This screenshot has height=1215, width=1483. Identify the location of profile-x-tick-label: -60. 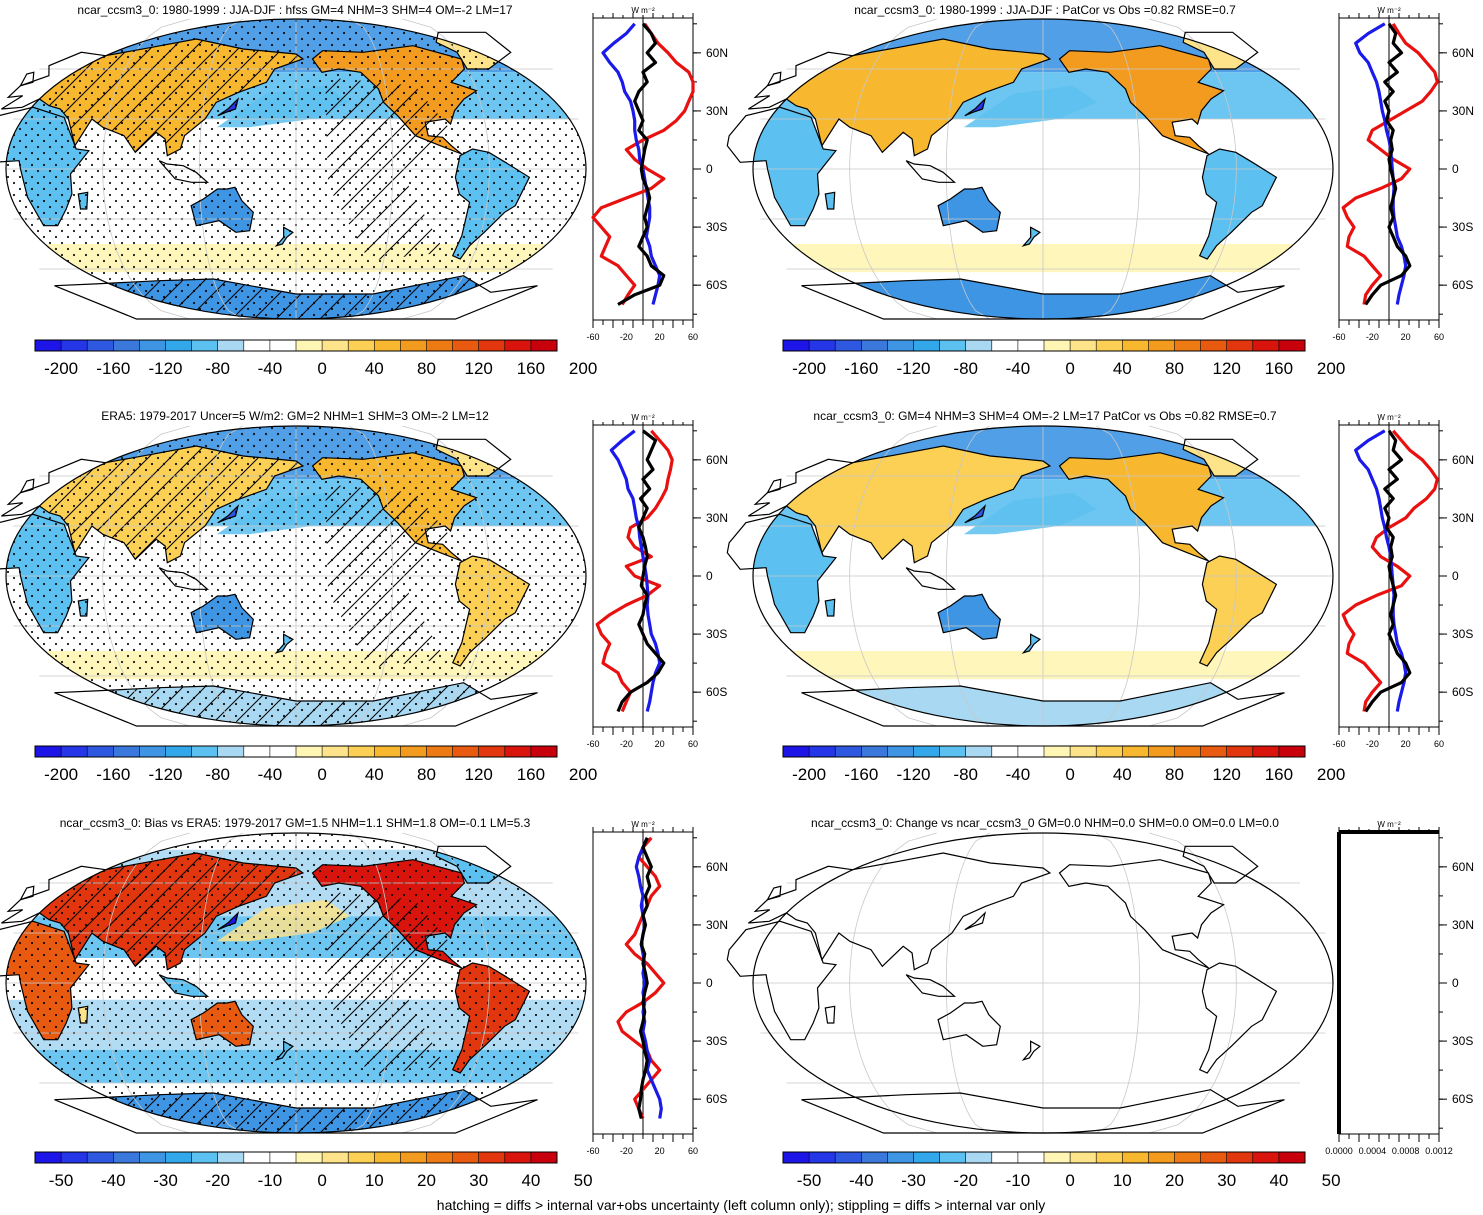
(1338, 337).